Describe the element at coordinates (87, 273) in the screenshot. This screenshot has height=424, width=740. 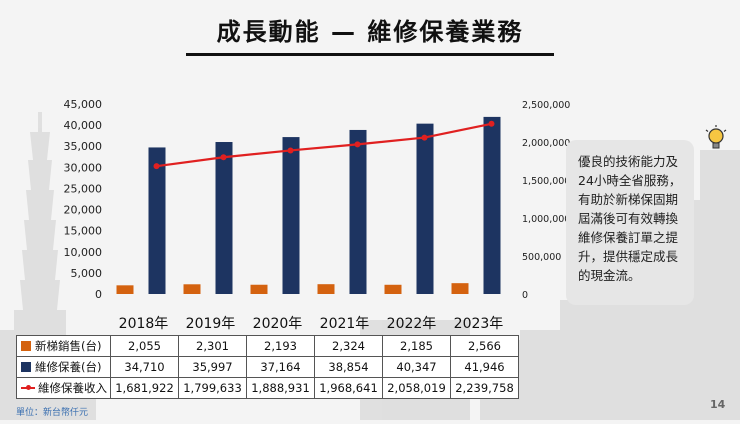
I see `y-left-tick-label: 5,000` at that location.